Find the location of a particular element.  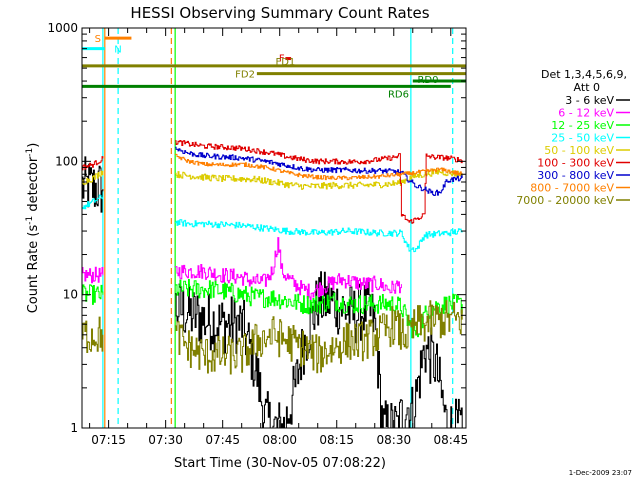

x-tick-label: 08:30 is located at coordinates (394, 440).